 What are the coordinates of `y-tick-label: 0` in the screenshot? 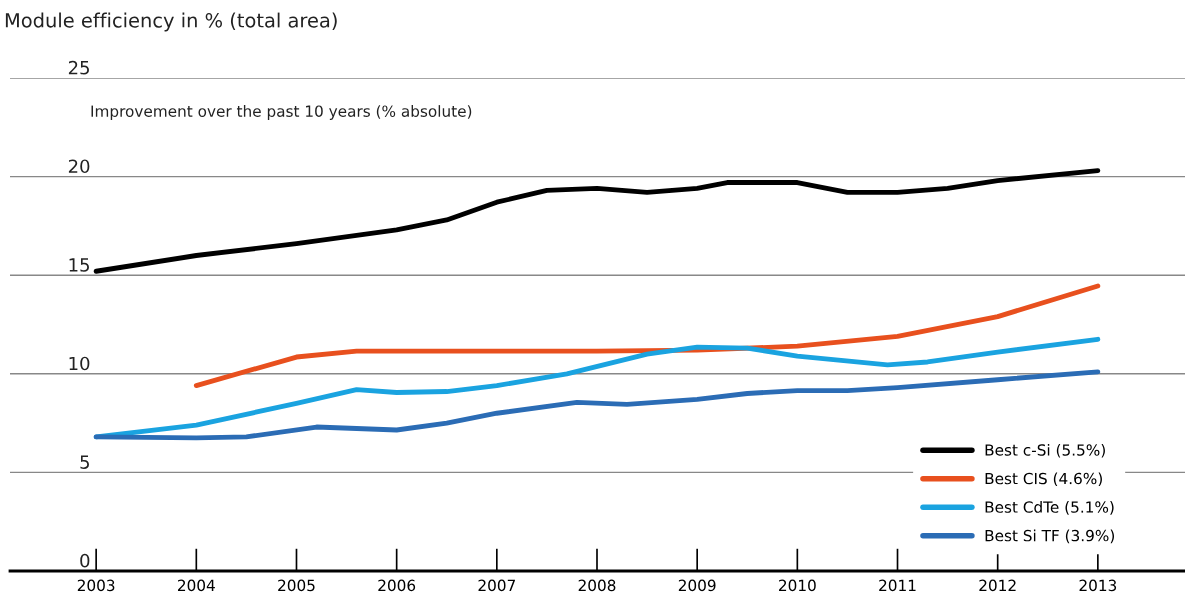 It's located at (85, 560).